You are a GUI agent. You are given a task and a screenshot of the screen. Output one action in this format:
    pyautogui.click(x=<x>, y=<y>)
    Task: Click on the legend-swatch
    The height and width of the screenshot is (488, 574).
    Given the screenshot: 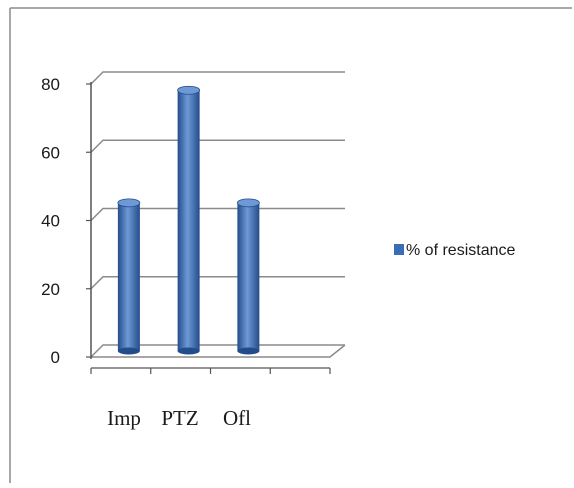 What is the action you would take?
    pyautogui.click(x=399, y=249)
    